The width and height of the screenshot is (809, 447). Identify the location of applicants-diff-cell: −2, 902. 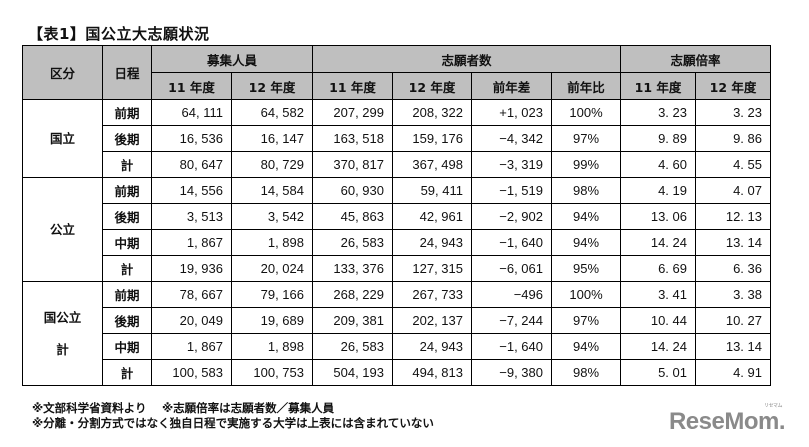
(511, 216).